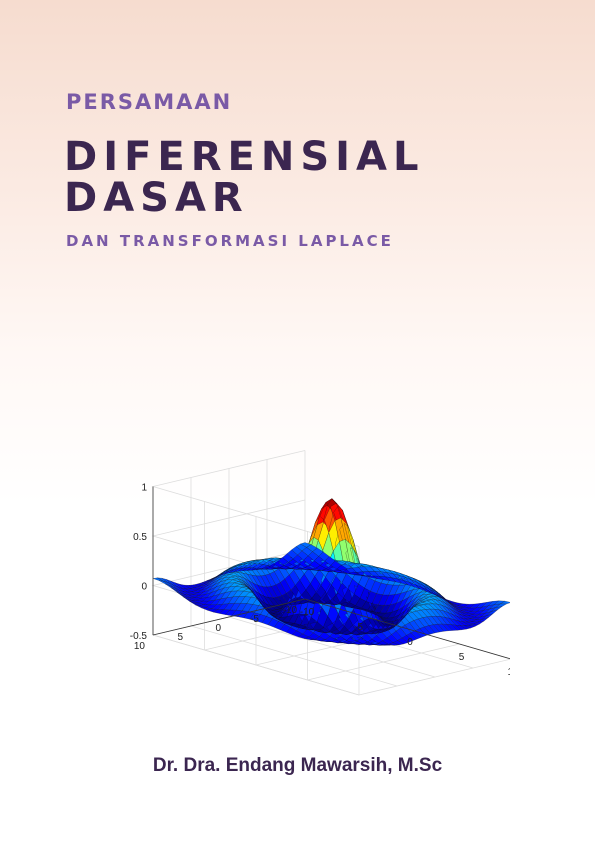 This screenshot has height=842, width=595. I want to click on axis-line-x, so click(408, 629).